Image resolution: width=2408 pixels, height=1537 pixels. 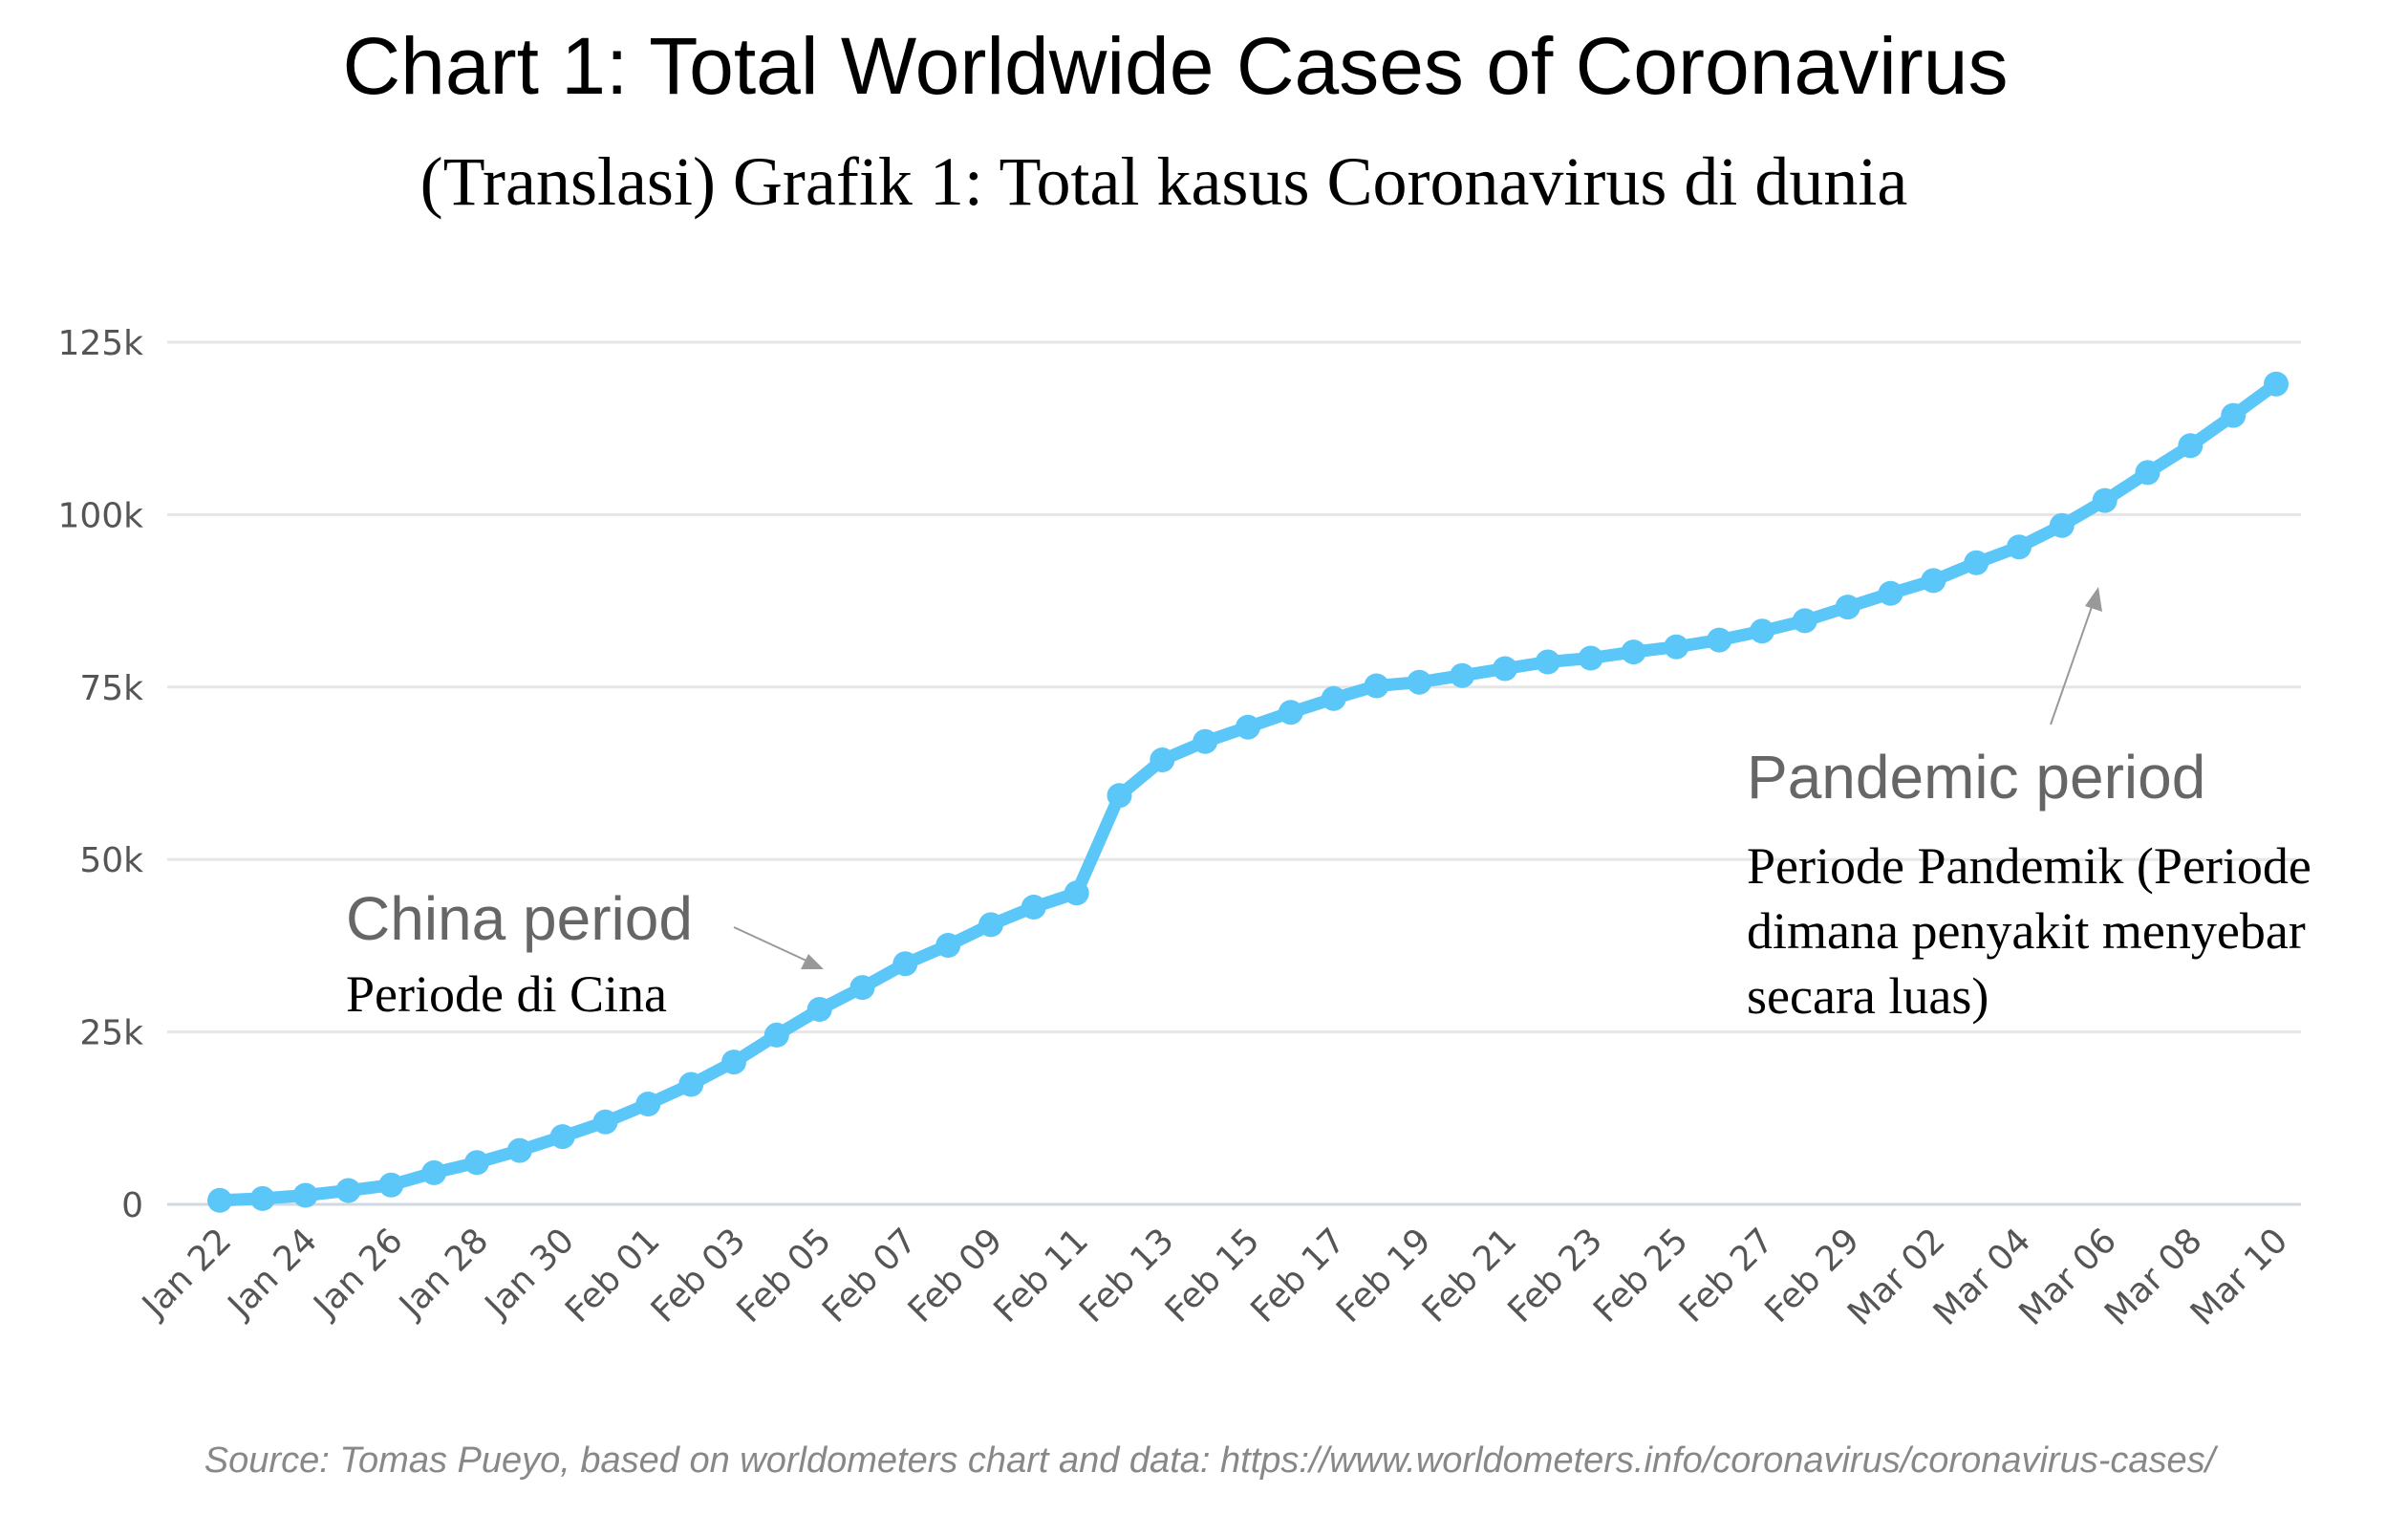 What do you see at coordinates (1298, 1276) in the screenshot?
I see `x-tick-label: Feb 17` at bounding box center [1298, 1276].